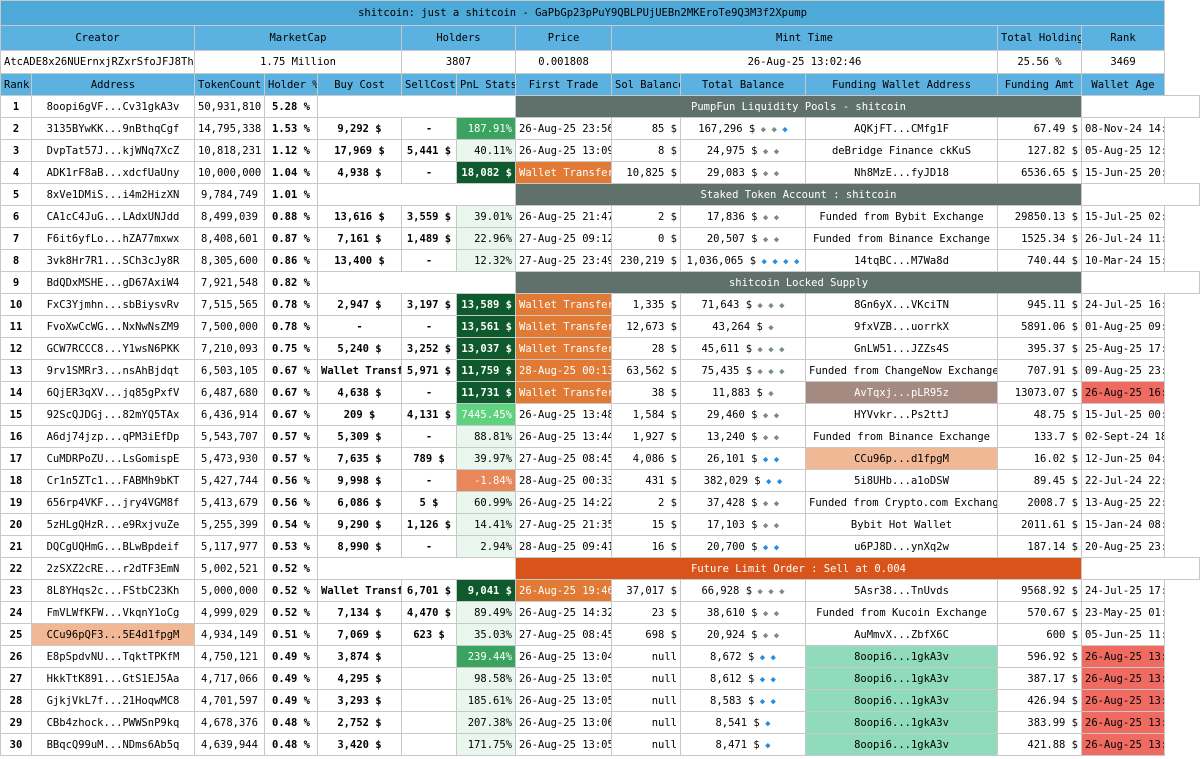 Image resolution: width=1200 pixels, height=759 pixels. What do you see at coordinates (291, 304) in the screenshot?
I see `holder-pct-value: 0.78 %` at bounding box center [291, 304].